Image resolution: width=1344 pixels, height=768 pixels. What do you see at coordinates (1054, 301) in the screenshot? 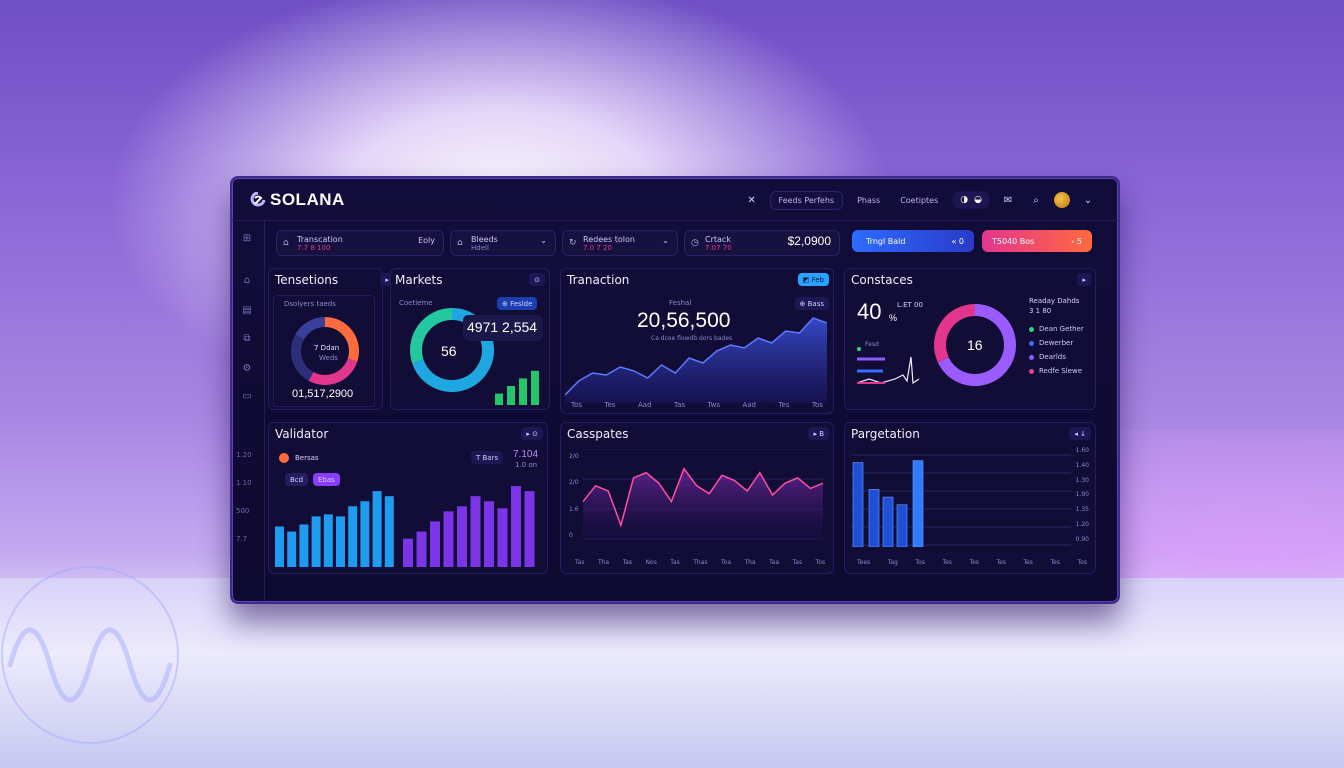
I see `legend-title: Readay Dahds` at bounding box center [1054, 301].